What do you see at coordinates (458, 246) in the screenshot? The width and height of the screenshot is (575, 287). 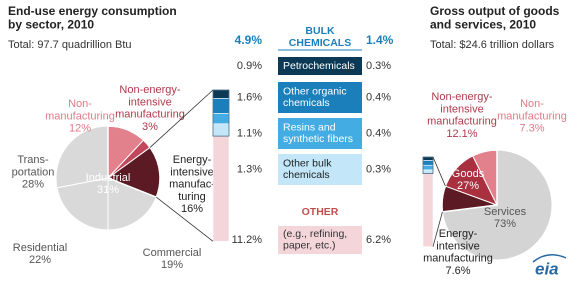 I see `slice-label: Energy-intensive manufacturing` at bounding box center [458, 246].